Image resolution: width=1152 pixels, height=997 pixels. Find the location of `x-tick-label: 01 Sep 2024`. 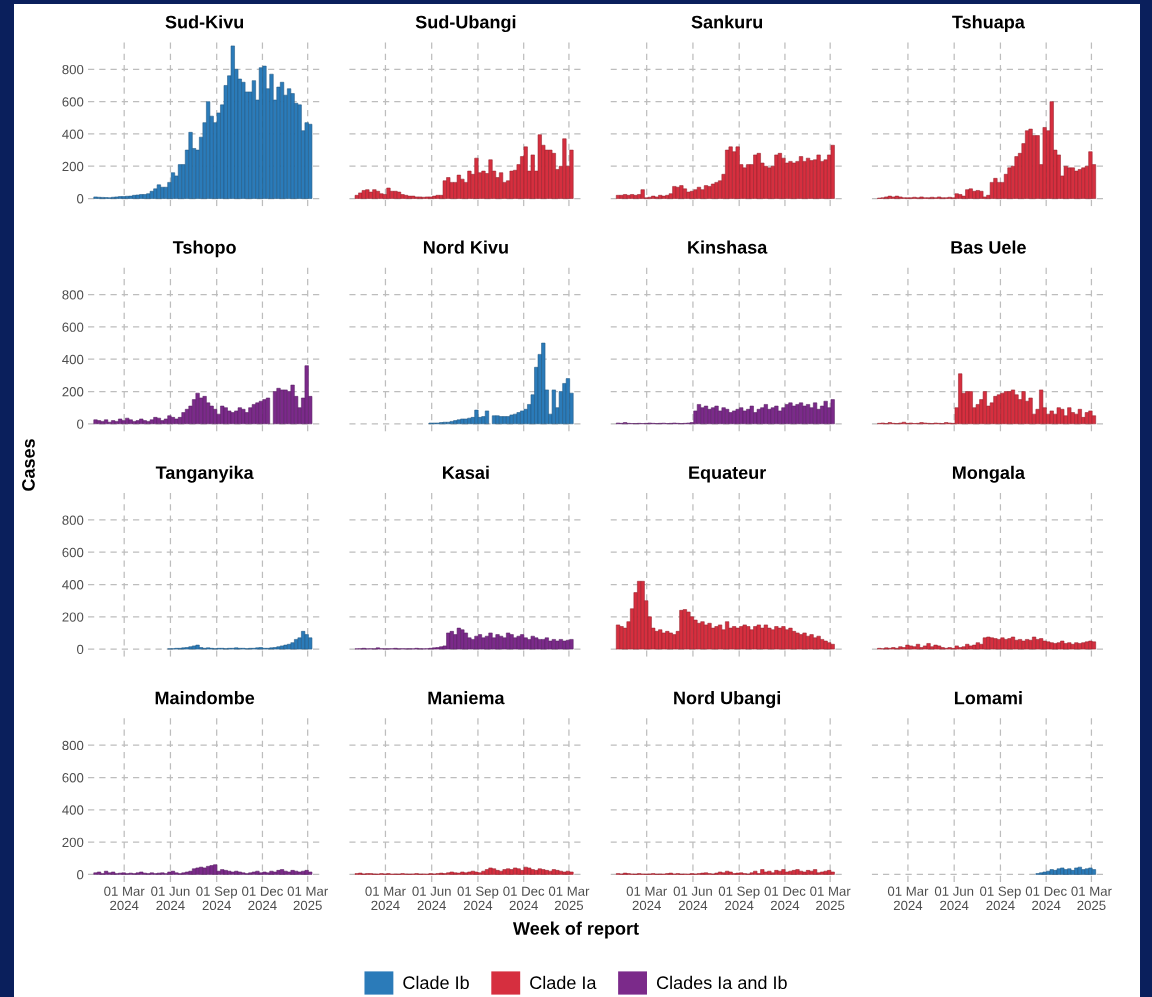

x-tick-label: 01 Sep 2024 is located at coordinates (217, 898).